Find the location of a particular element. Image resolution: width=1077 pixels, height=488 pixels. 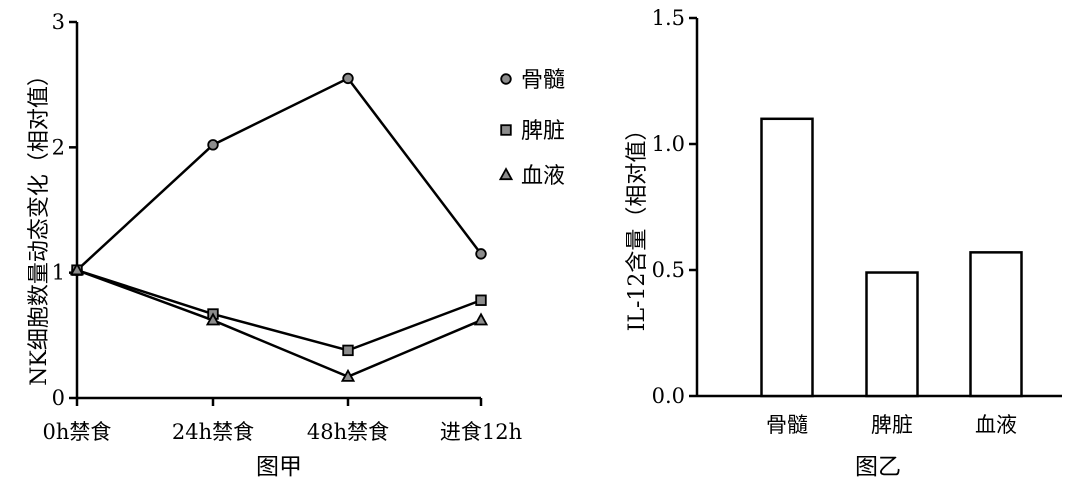

x-tick-label: 48h禁食 is located at coordinates (348, 432).